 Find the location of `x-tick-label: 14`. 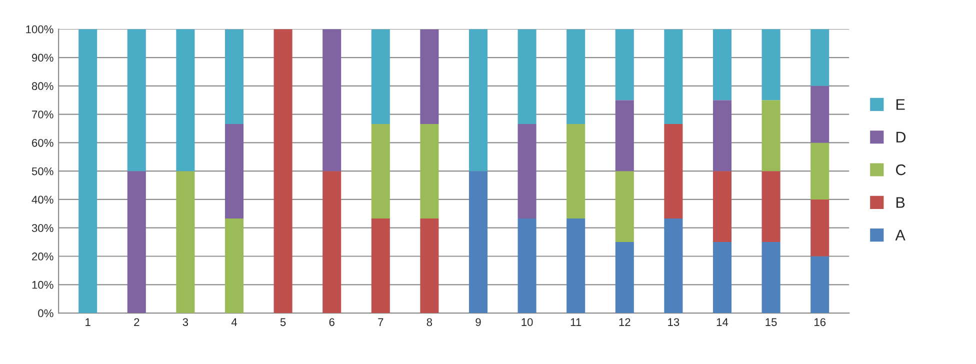

x-tick-label: 14 is located at coordinates (722, 322).